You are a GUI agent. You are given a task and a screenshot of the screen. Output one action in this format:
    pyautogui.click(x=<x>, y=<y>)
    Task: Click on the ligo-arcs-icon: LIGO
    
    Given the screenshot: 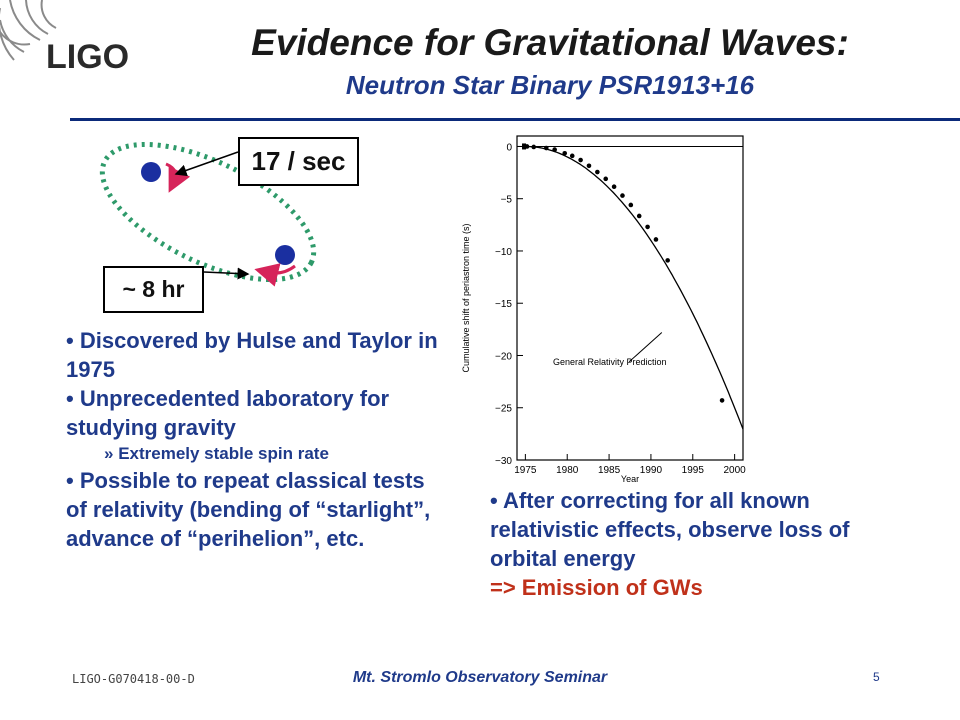 What is the action you would take?
    pyautogui.click(x=64, y=38)
    